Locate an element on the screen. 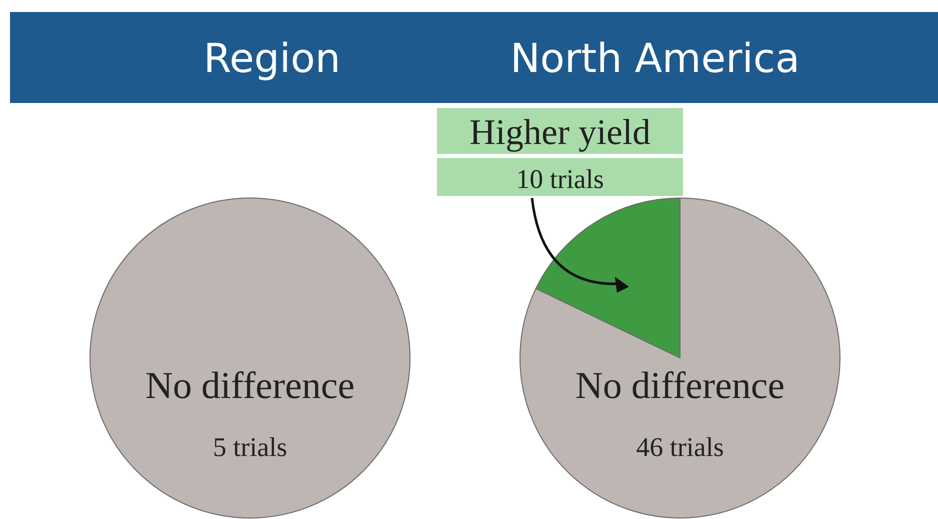 The height and width of the screenshot is (519, 938). slice-label: Higher yield is located at coordinates (560, 132).